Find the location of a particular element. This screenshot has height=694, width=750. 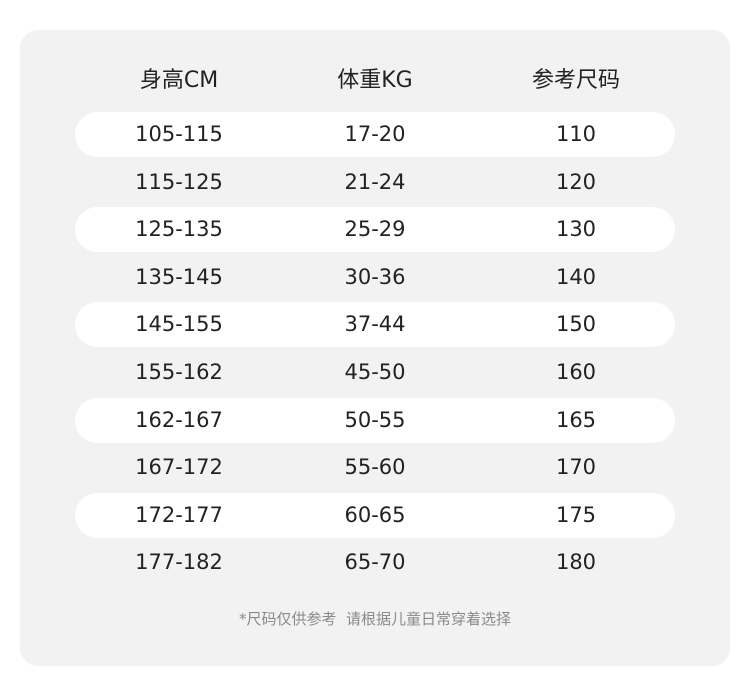

cell-size: 180 is located at coordinates (576, 562).